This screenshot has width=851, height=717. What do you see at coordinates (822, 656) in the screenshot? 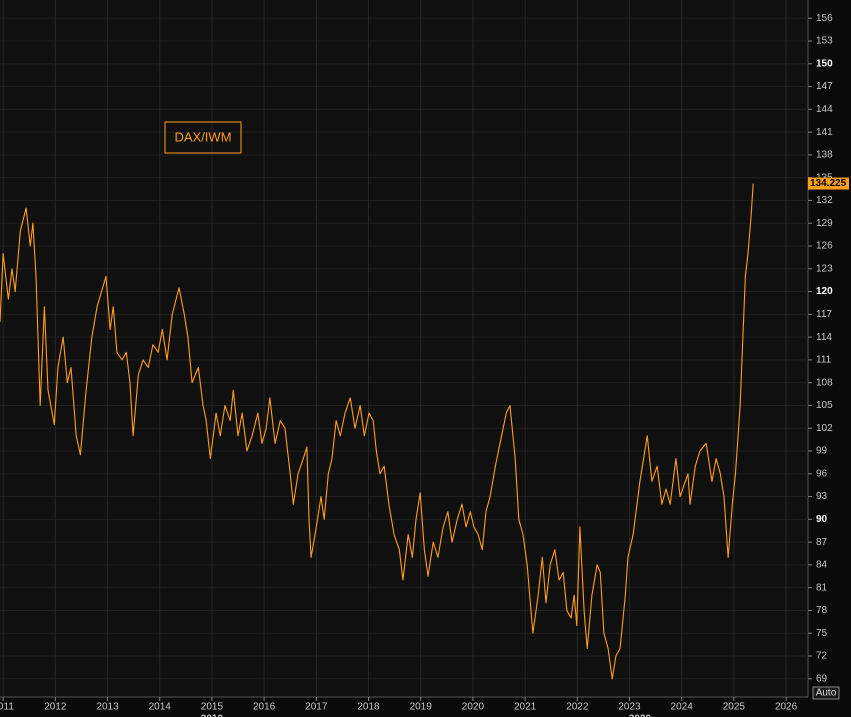
I see `y-tick-label: 72` at bounding box center [822, 656].